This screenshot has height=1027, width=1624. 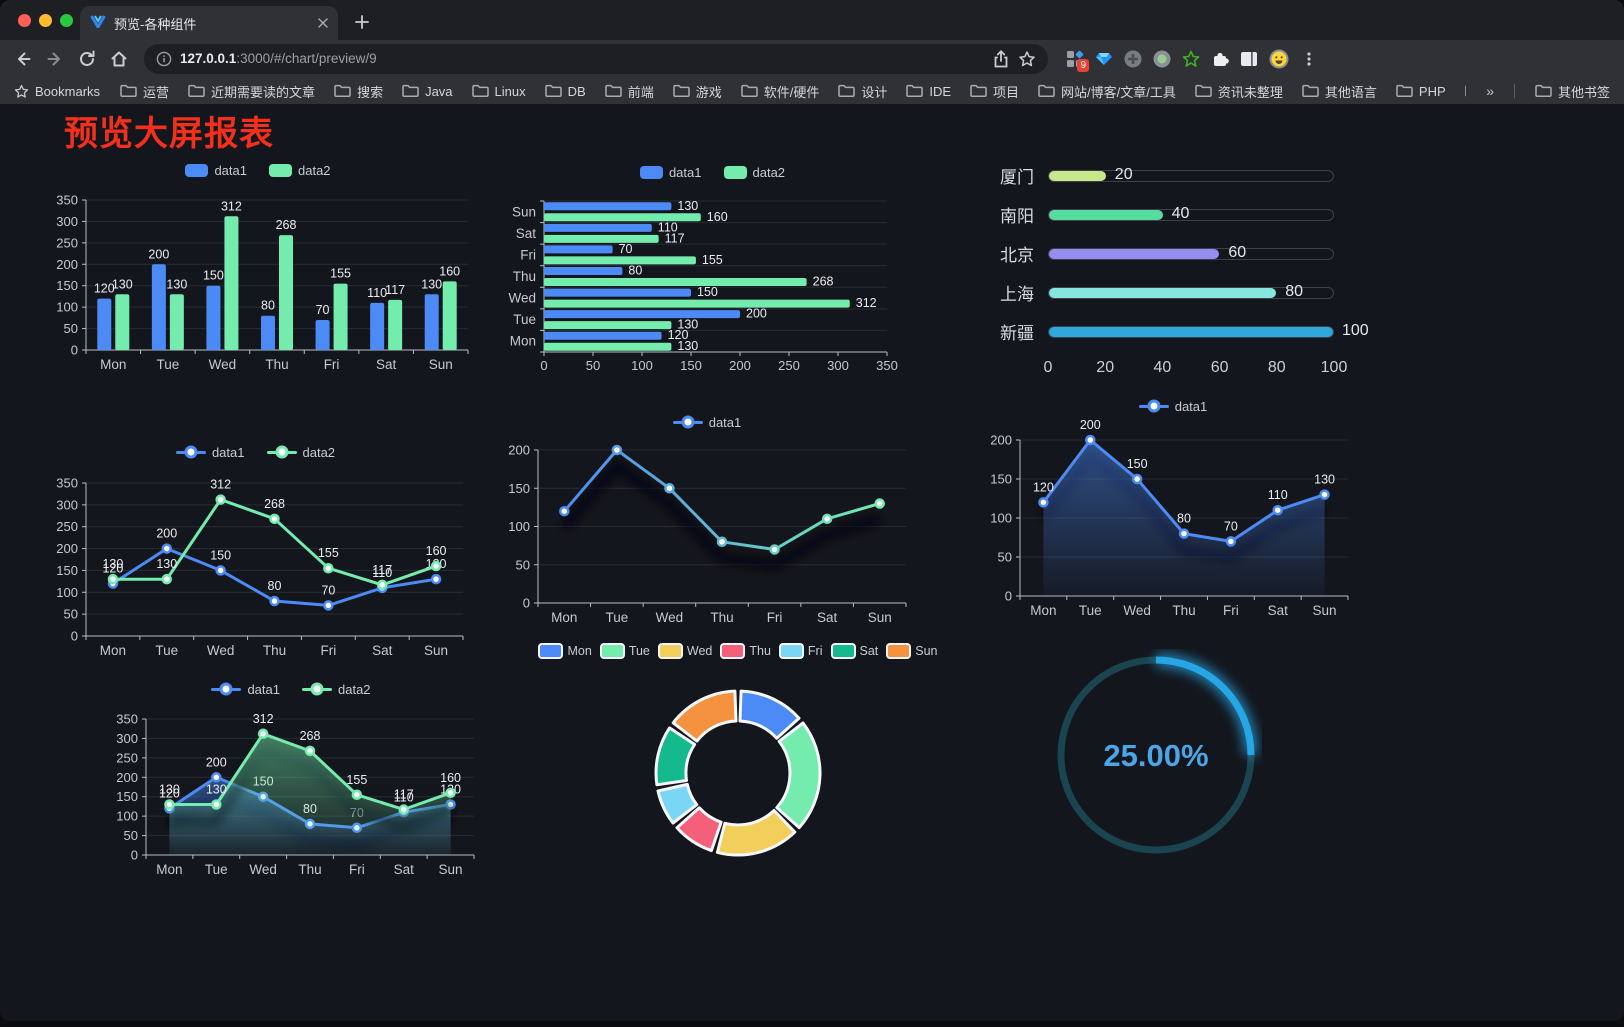 I want to click on browser-toolbar: 127.0.0.1:3000/#/chart/preview/9 9, so click(x=812, y=59).